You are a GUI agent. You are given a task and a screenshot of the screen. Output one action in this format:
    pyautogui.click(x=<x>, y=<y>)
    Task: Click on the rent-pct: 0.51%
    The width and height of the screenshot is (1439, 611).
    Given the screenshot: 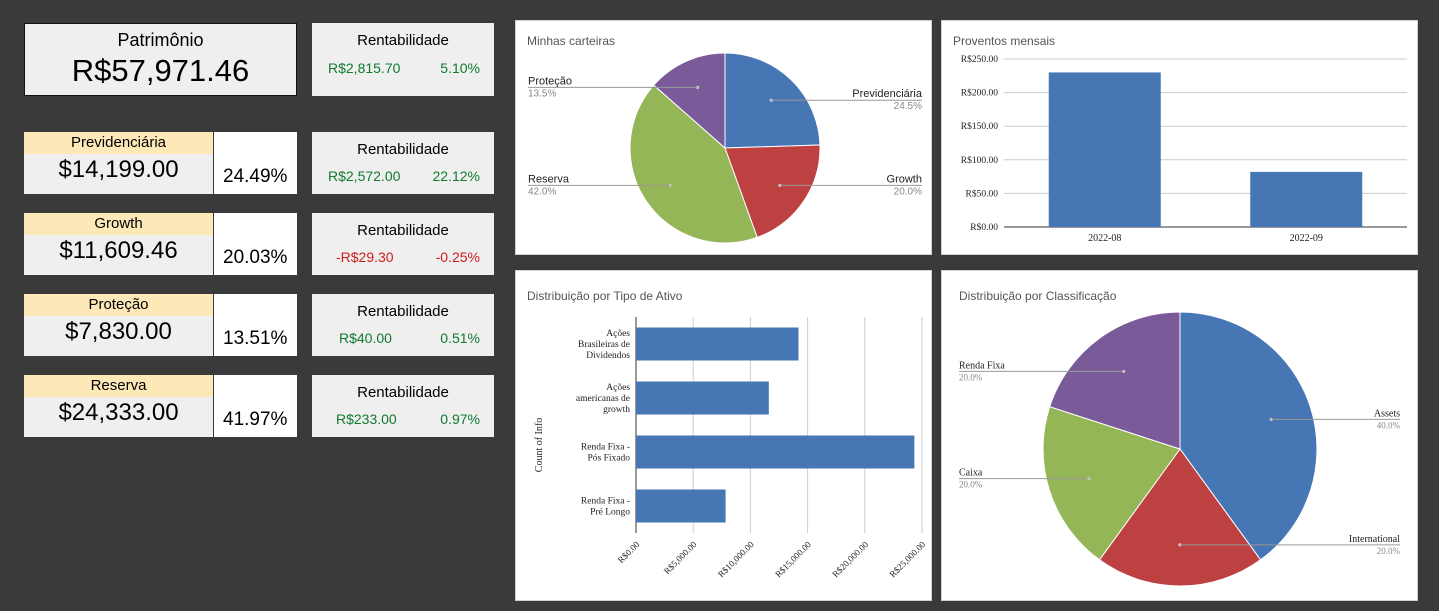 What is the action you would take?
    pyautogui.click(x=460, y=338)
    